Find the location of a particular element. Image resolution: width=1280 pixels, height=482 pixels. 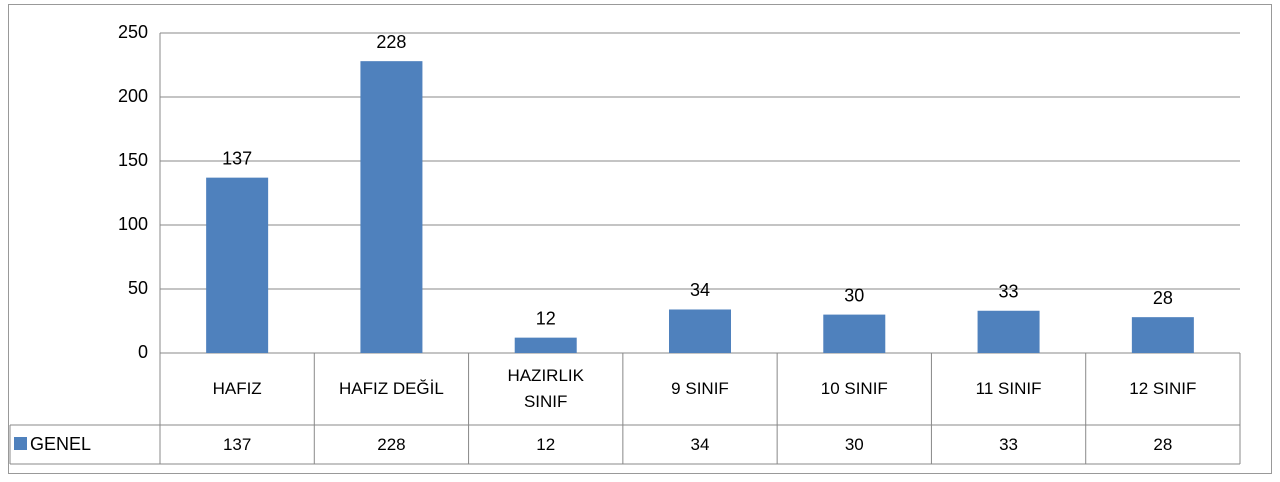

x-tick-label-text: 9 SINIF is located at coordinates (700, 388).